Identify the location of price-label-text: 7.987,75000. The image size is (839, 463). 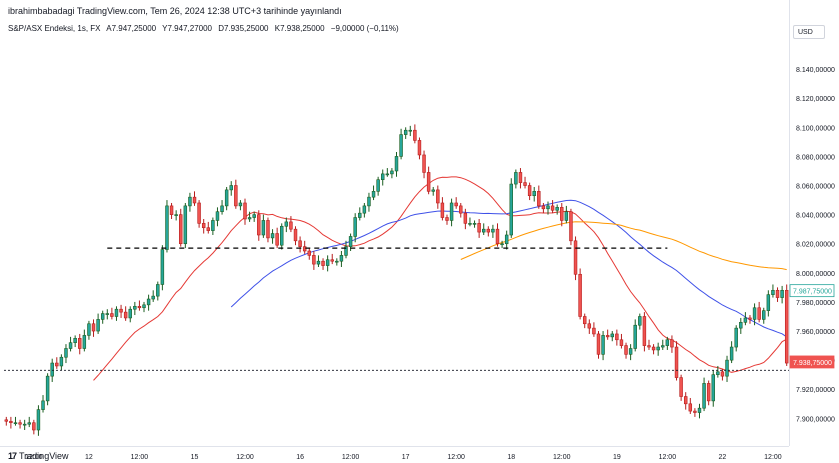
(812, 292).